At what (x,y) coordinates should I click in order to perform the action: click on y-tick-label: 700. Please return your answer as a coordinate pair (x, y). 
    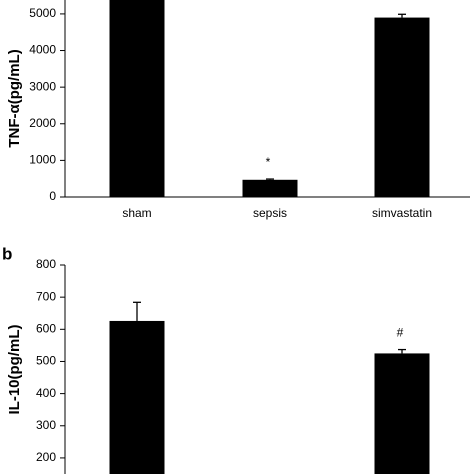
    Looking at the image, I should click on (46, 296).